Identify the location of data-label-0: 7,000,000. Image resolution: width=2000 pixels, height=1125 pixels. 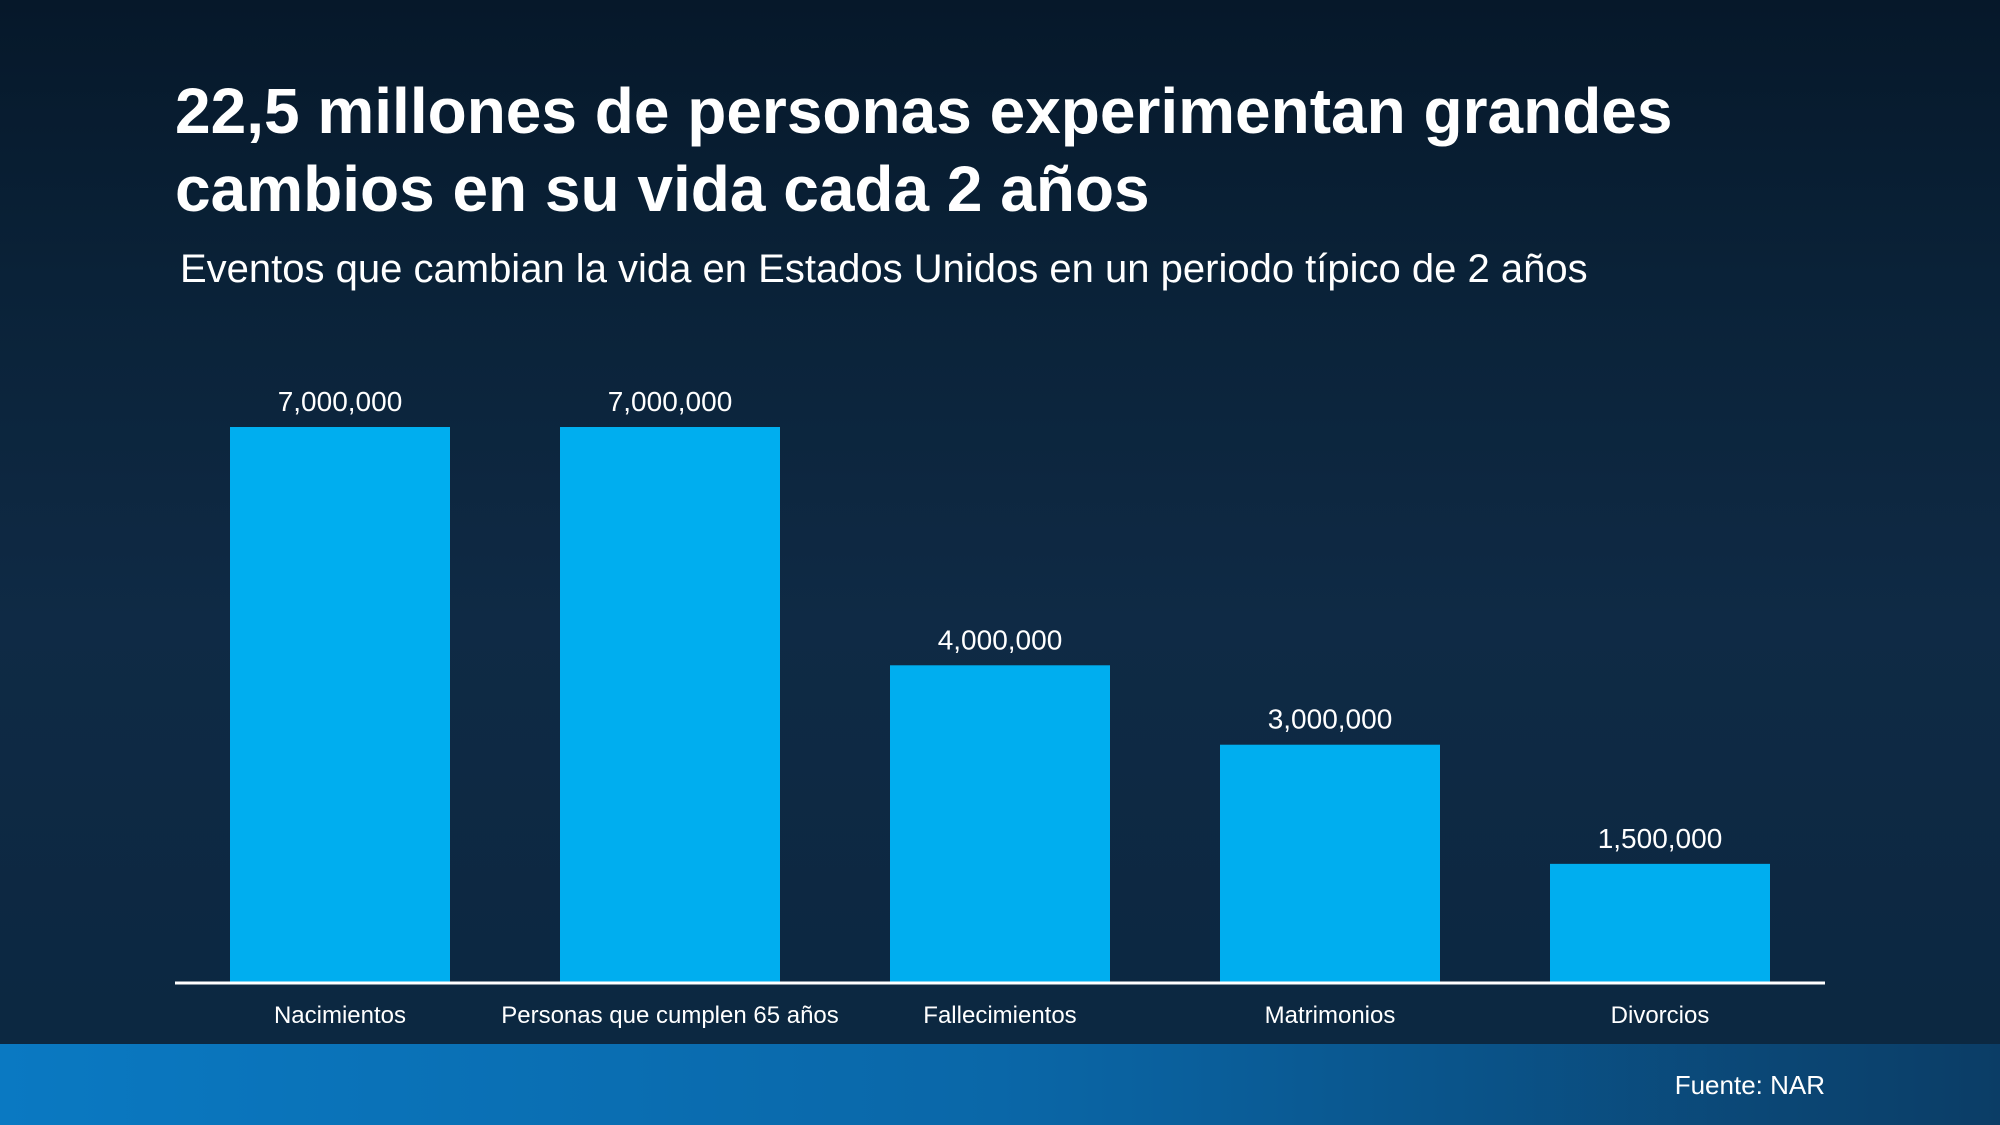
(340, 401).